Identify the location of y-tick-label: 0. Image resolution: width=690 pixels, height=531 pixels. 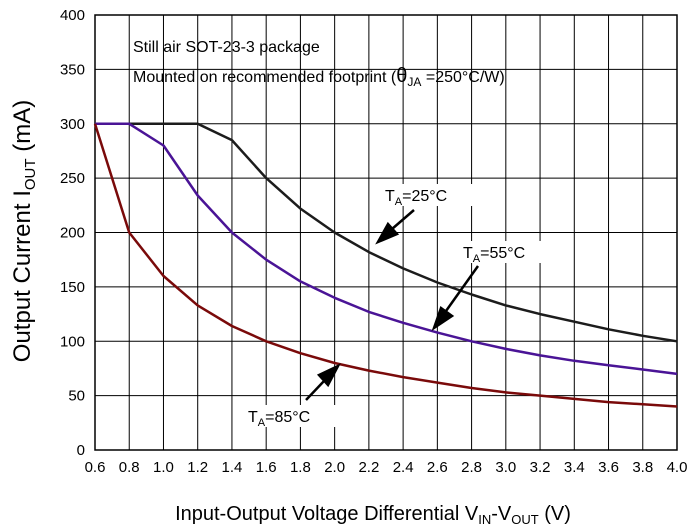
(81, 450).